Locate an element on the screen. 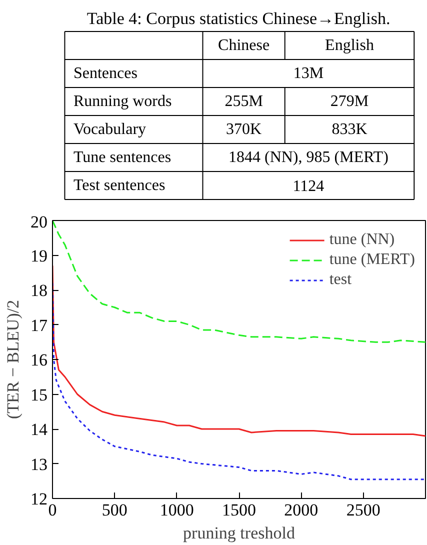  y-axis-title: (TER − BLEU)/2 is located at coordinates (13, 360).